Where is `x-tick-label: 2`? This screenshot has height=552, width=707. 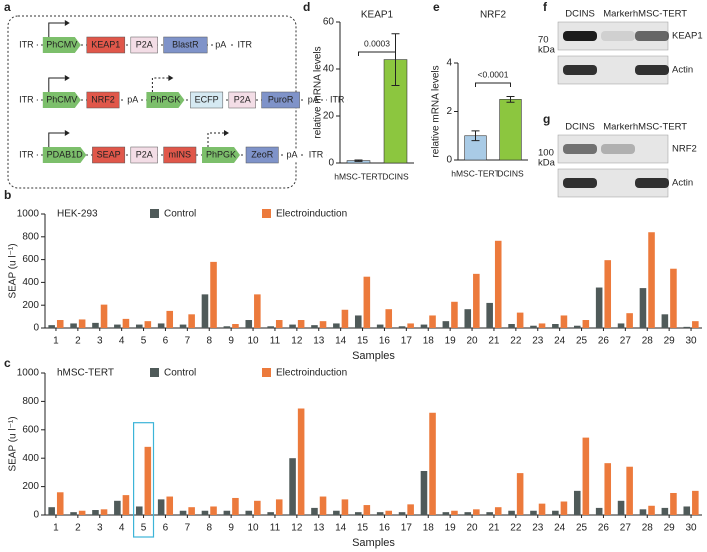 x-tick-label: 2 is located at coordinates (78, 528).